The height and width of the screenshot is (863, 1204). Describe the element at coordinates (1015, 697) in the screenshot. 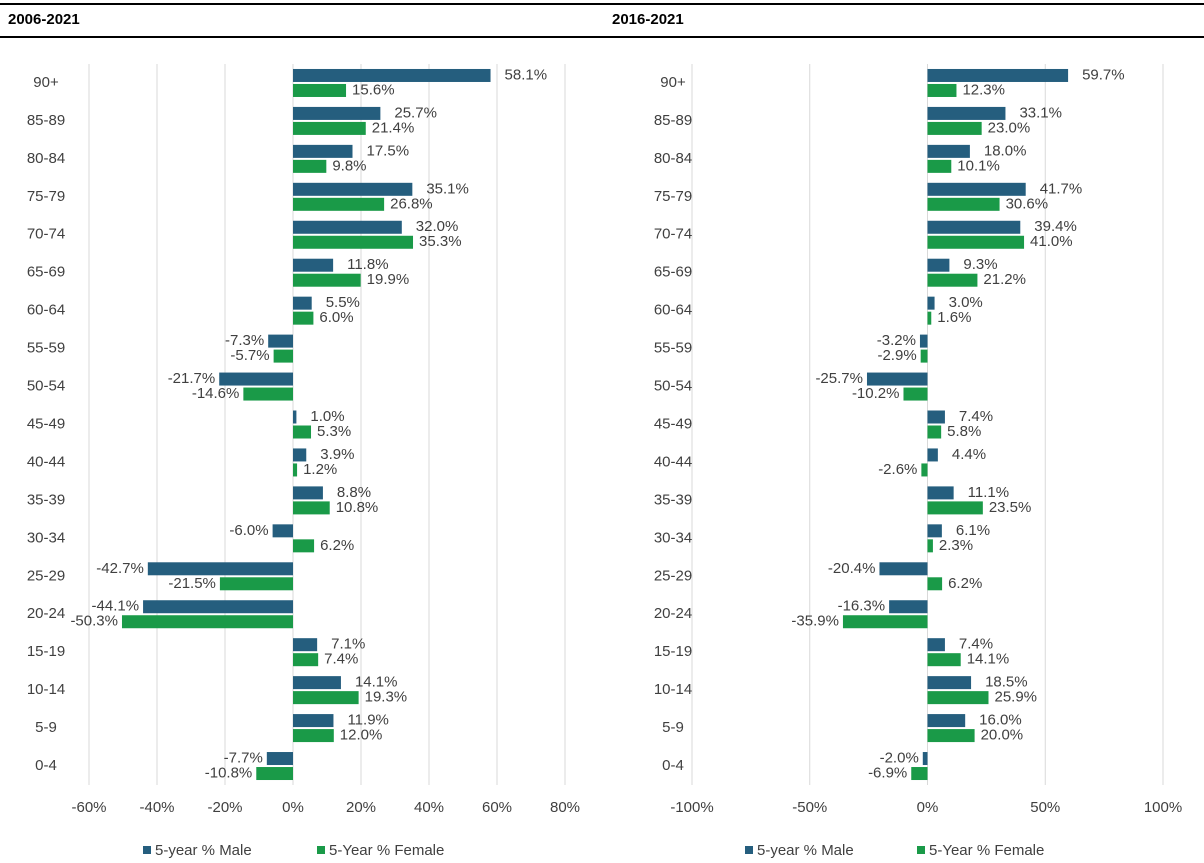

I see `data-label: 25.9%` at that location.